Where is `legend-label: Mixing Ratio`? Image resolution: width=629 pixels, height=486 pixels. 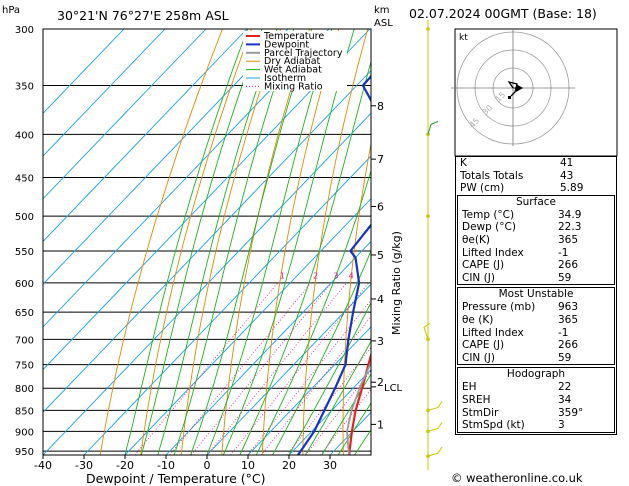
legend-label: Mixing Ratio is located at coordinates (293, 86).